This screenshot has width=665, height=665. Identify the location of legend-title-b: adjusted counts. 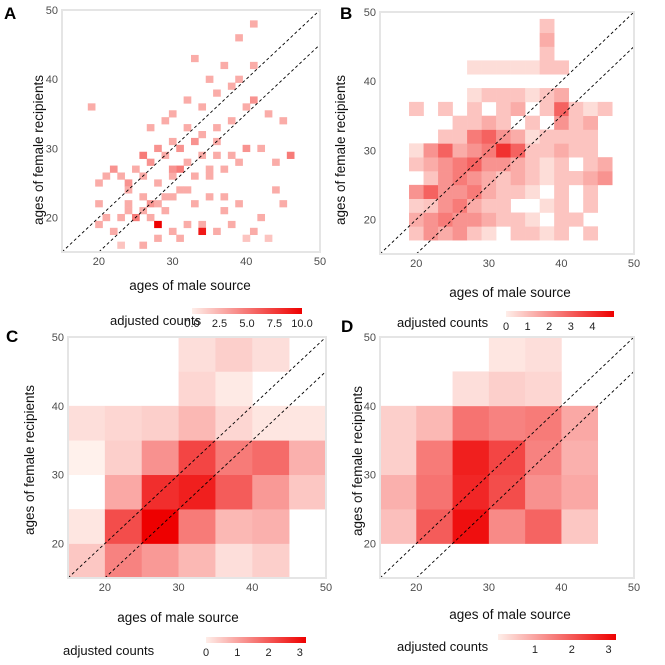
(443, 322).